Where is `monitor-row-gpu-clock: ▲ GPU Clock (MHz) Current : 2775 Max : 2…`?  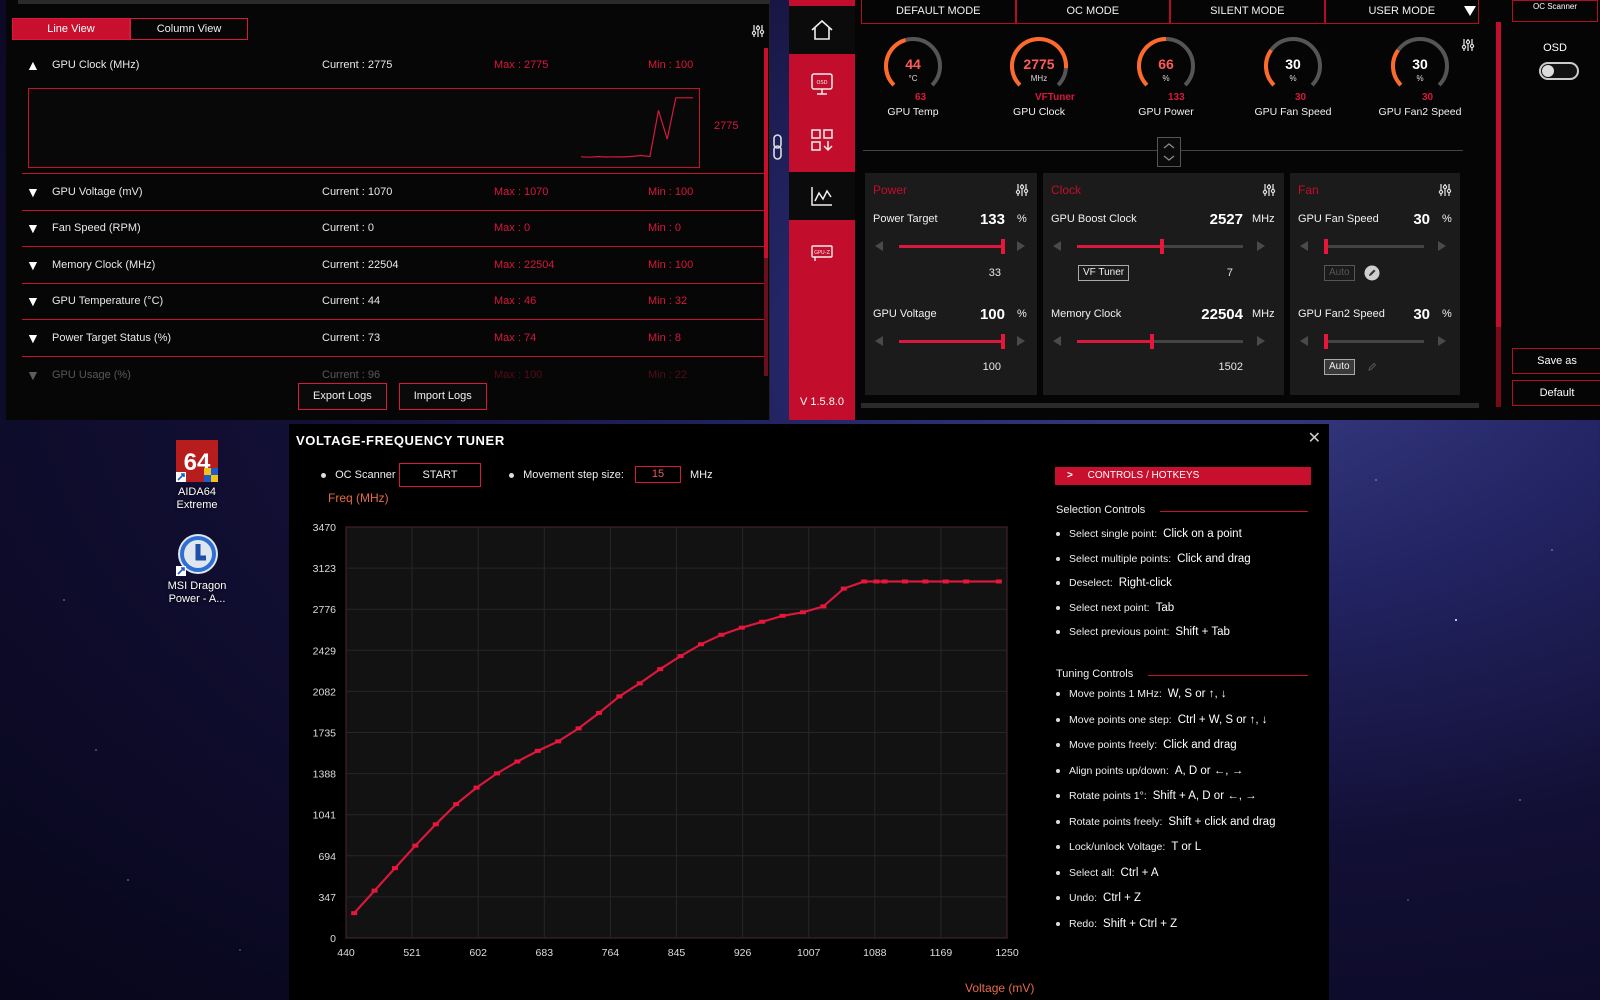
monitor-row-gpu-clock: ▲ GPU Clock (MHz) Current : 2775 Max : 2… is located at coordinates (394, 65).